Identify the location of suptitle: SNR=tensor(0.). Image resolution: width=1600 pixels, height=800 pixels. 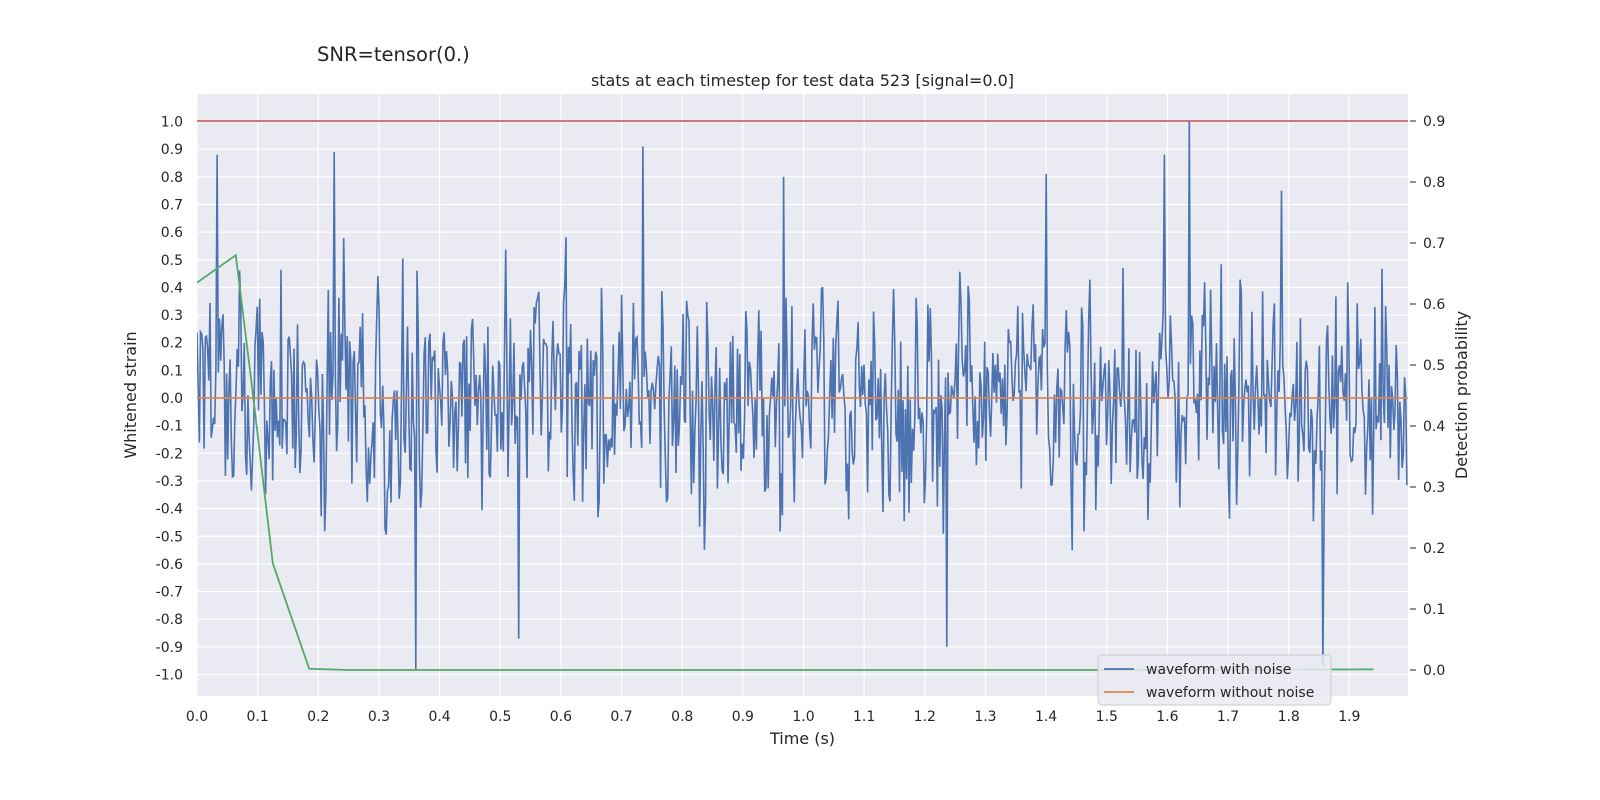
(393, 54).